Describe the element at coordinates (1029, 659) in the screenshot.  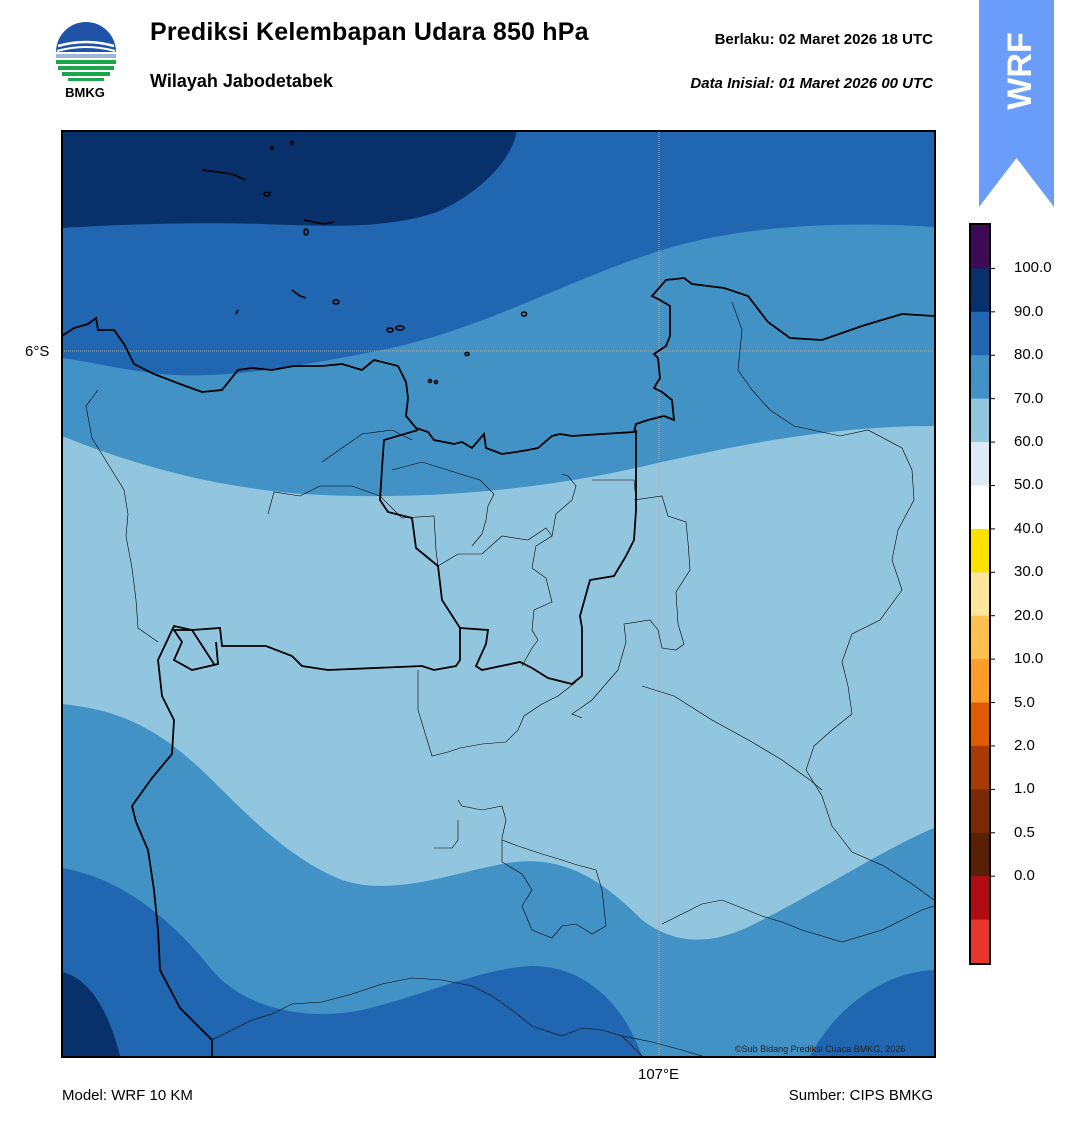
I see `colorbar-label: 10.0` at that location.